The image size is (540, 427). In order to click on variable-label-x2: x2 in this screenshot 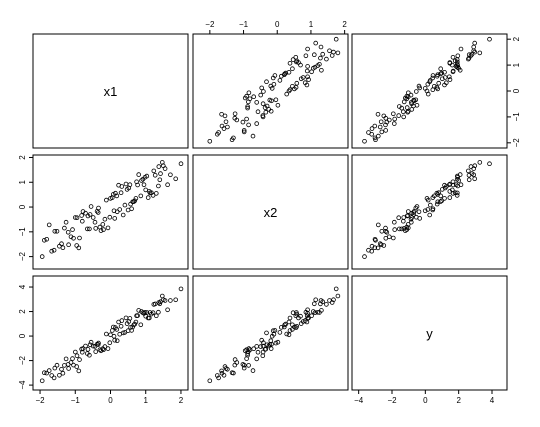, I will do `click(271, 212)`.